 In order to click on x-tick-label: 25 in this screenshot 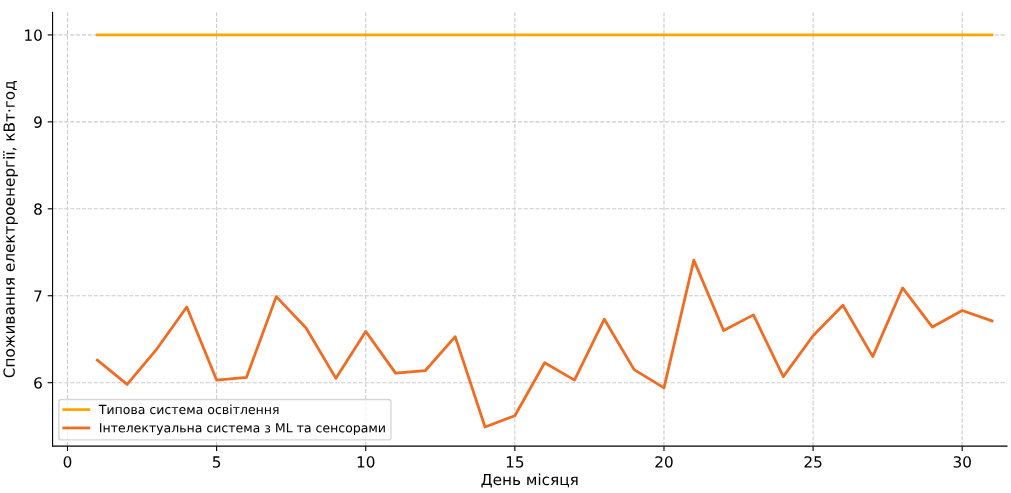, I will do `click(813, 462)`.